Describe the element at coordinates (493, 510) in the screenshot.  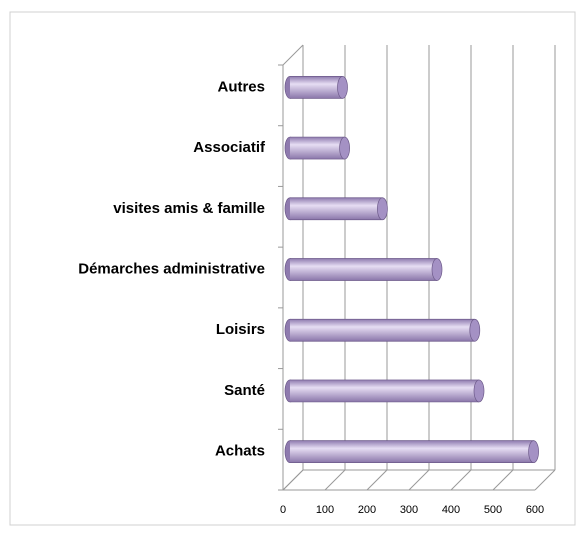
I see `x-tick-label: 500` at that location.